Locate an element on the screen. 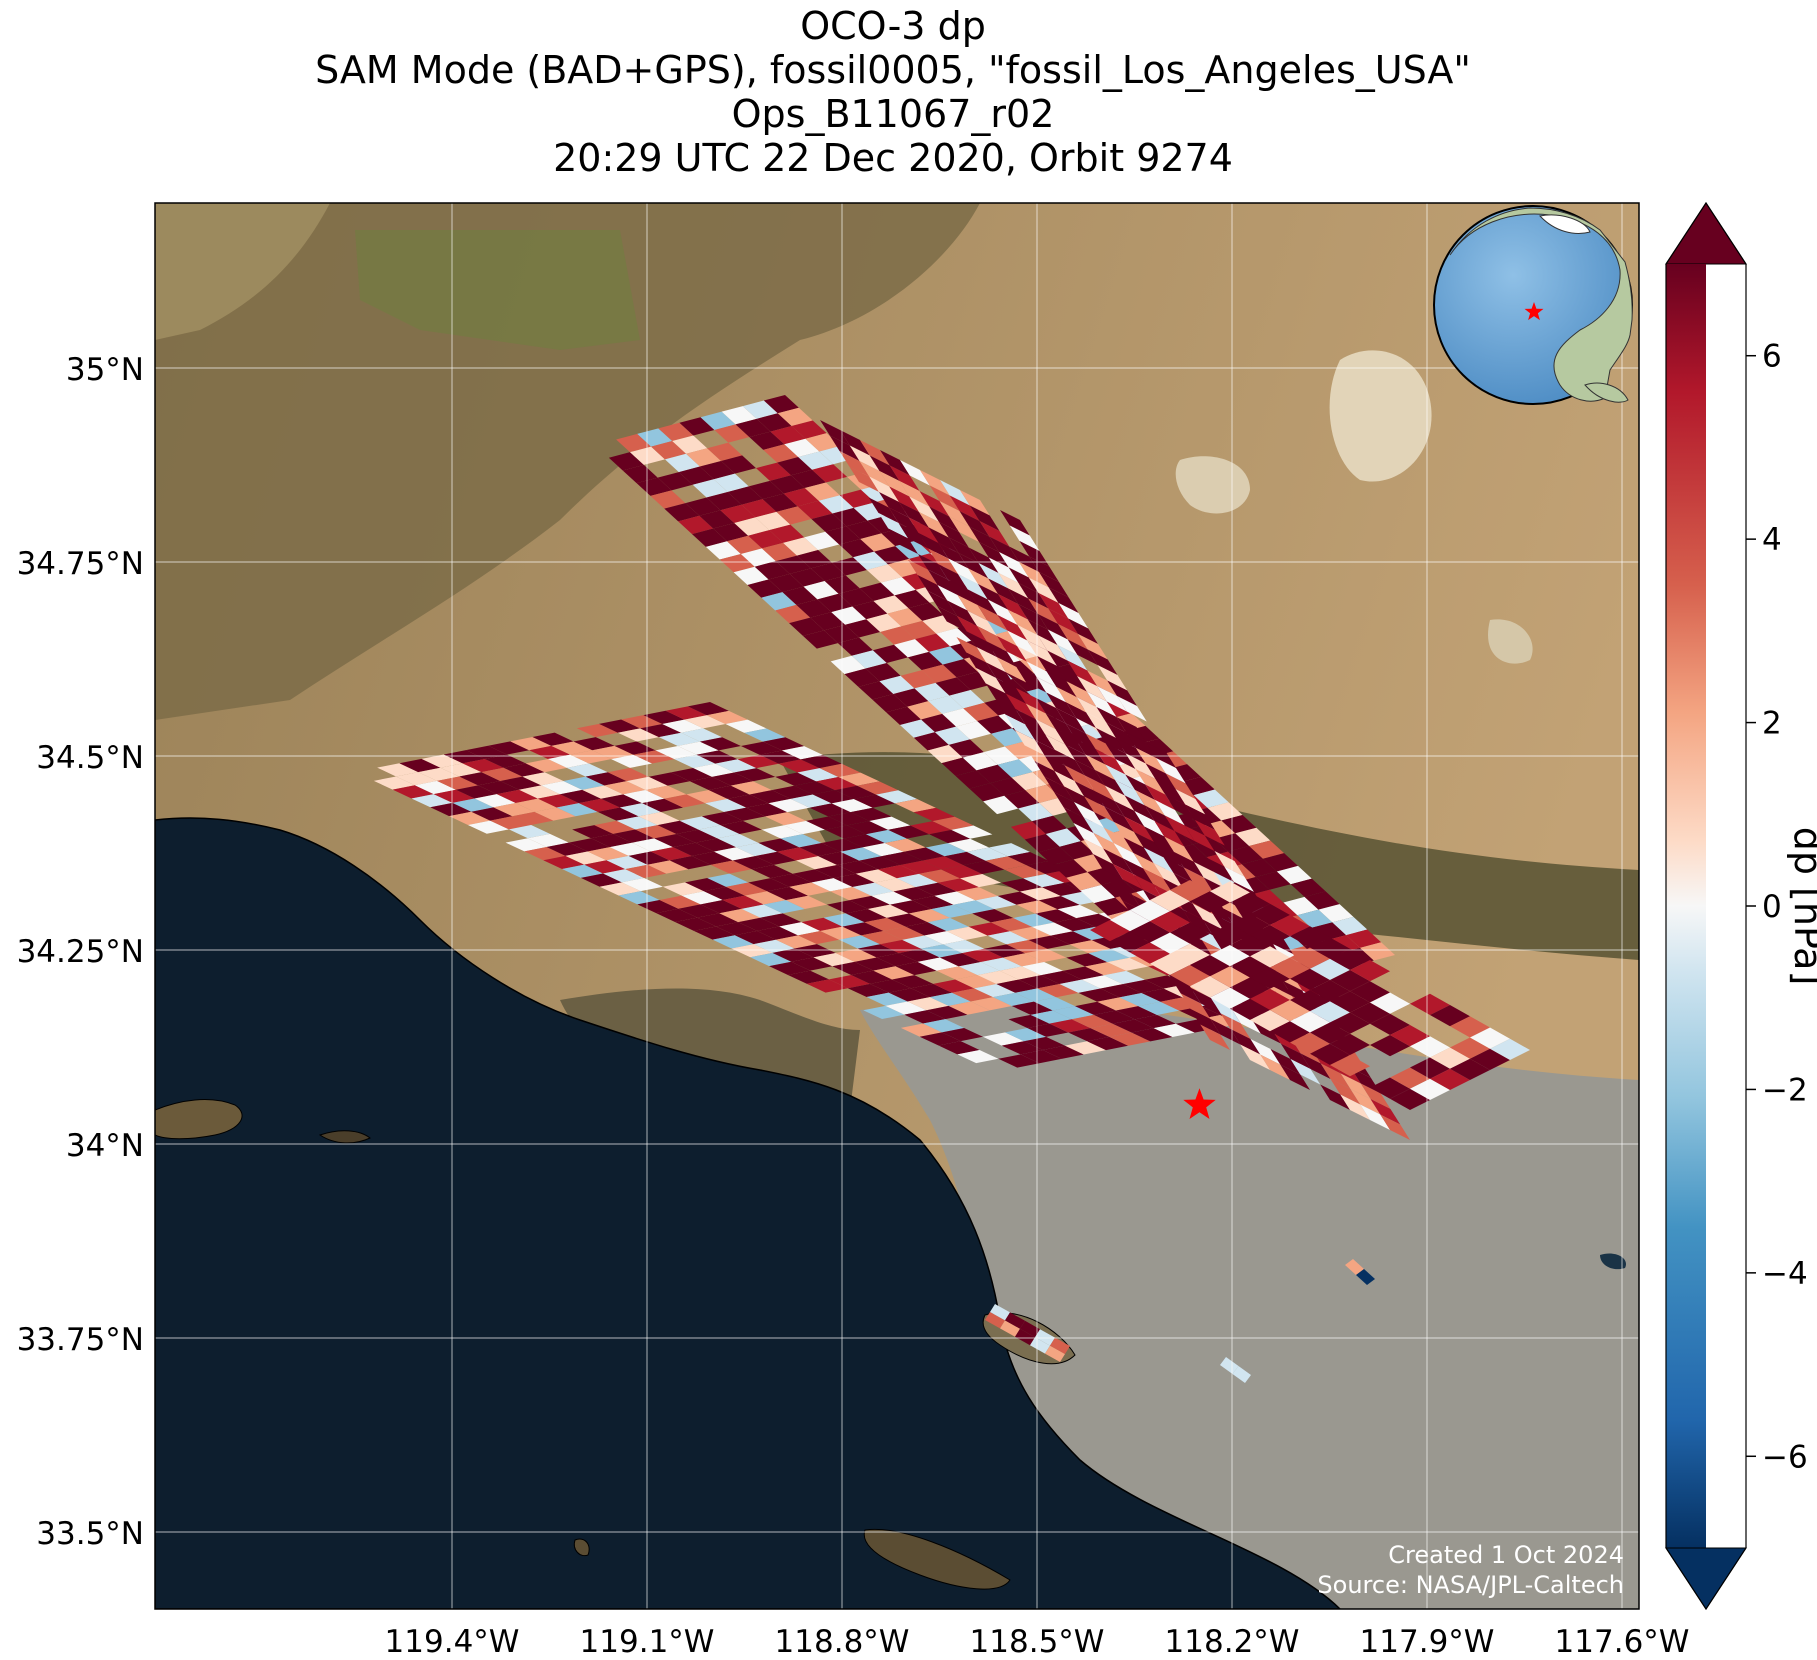 This screenshot has height=1660, width=1817. lat-tick-label: 33.75°N is located at coordinates (80, 1340).